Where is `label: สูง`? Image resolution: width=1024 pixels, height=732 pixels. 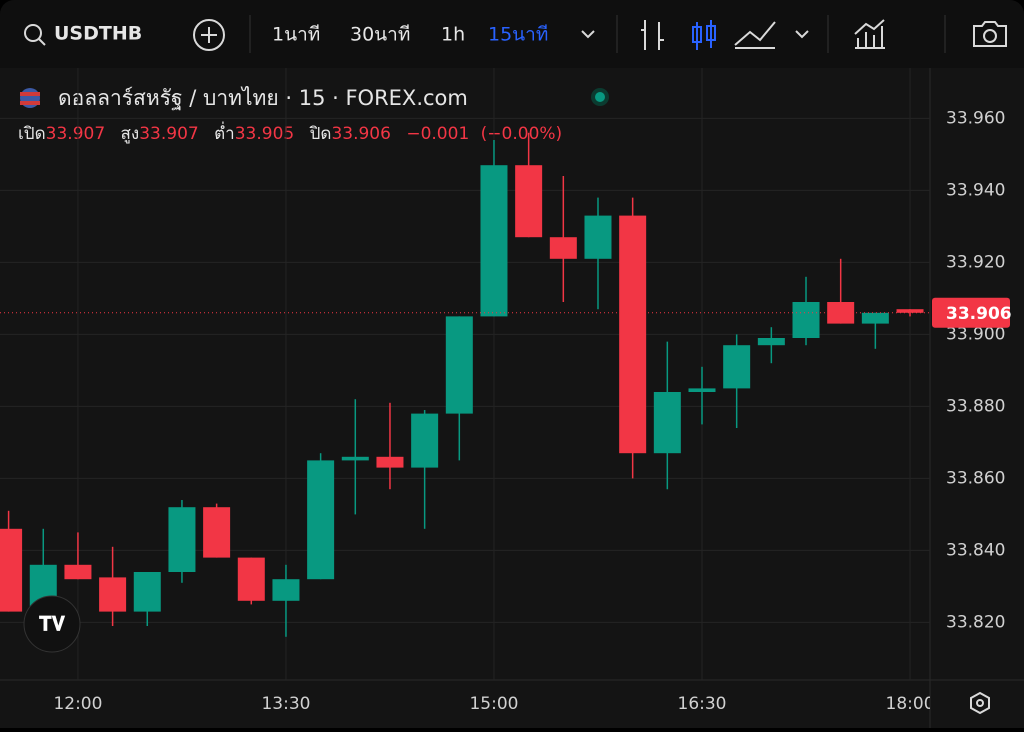
label: สูง is located at coordinates (130, 134).